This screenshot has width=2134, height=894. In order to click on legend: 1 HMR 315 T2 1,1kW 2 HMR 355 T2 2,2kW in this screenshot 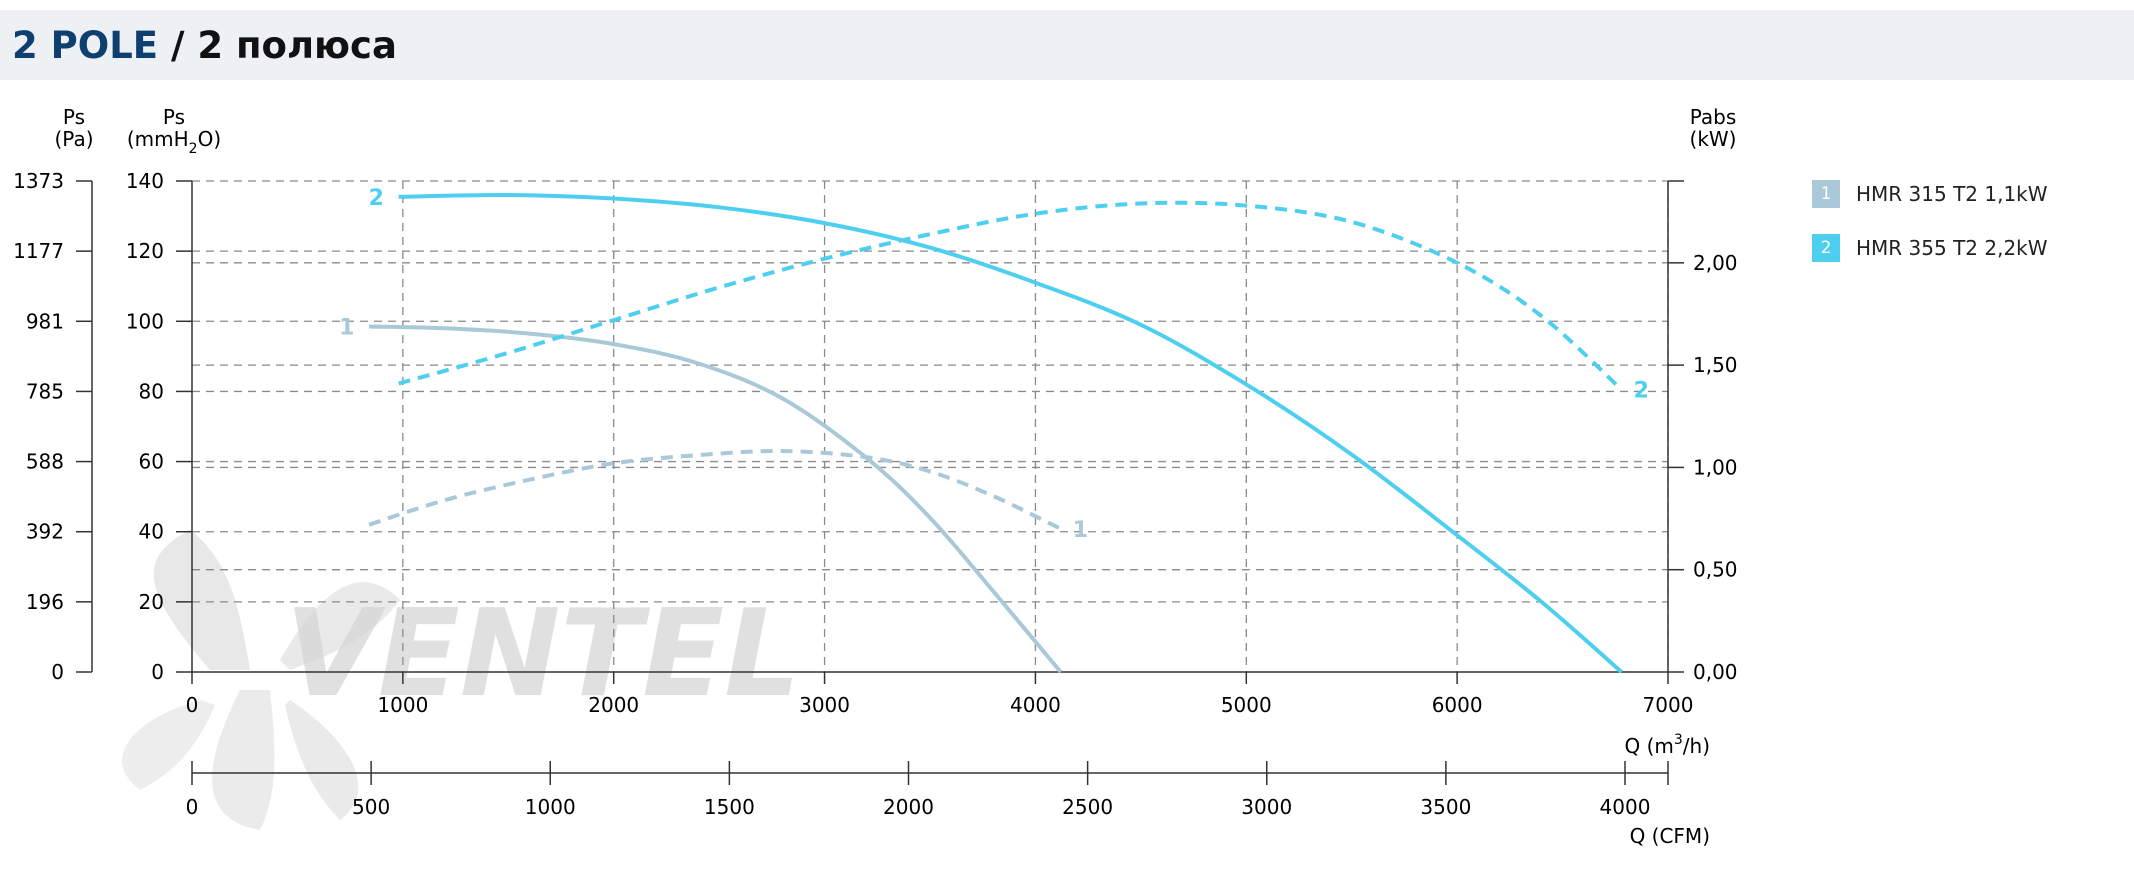, I will do `click(1930, 234)`.